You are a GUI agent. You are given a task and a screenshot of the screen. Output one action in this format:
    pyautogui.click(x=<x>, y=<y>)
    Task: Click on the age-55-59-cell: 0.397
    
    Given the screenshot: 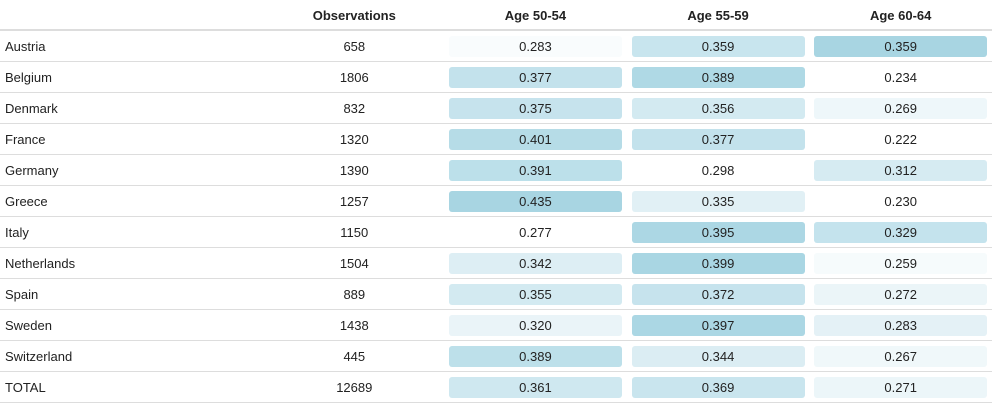 What is the action you would take?
    pyautogui.click(x=718, y=325)
    